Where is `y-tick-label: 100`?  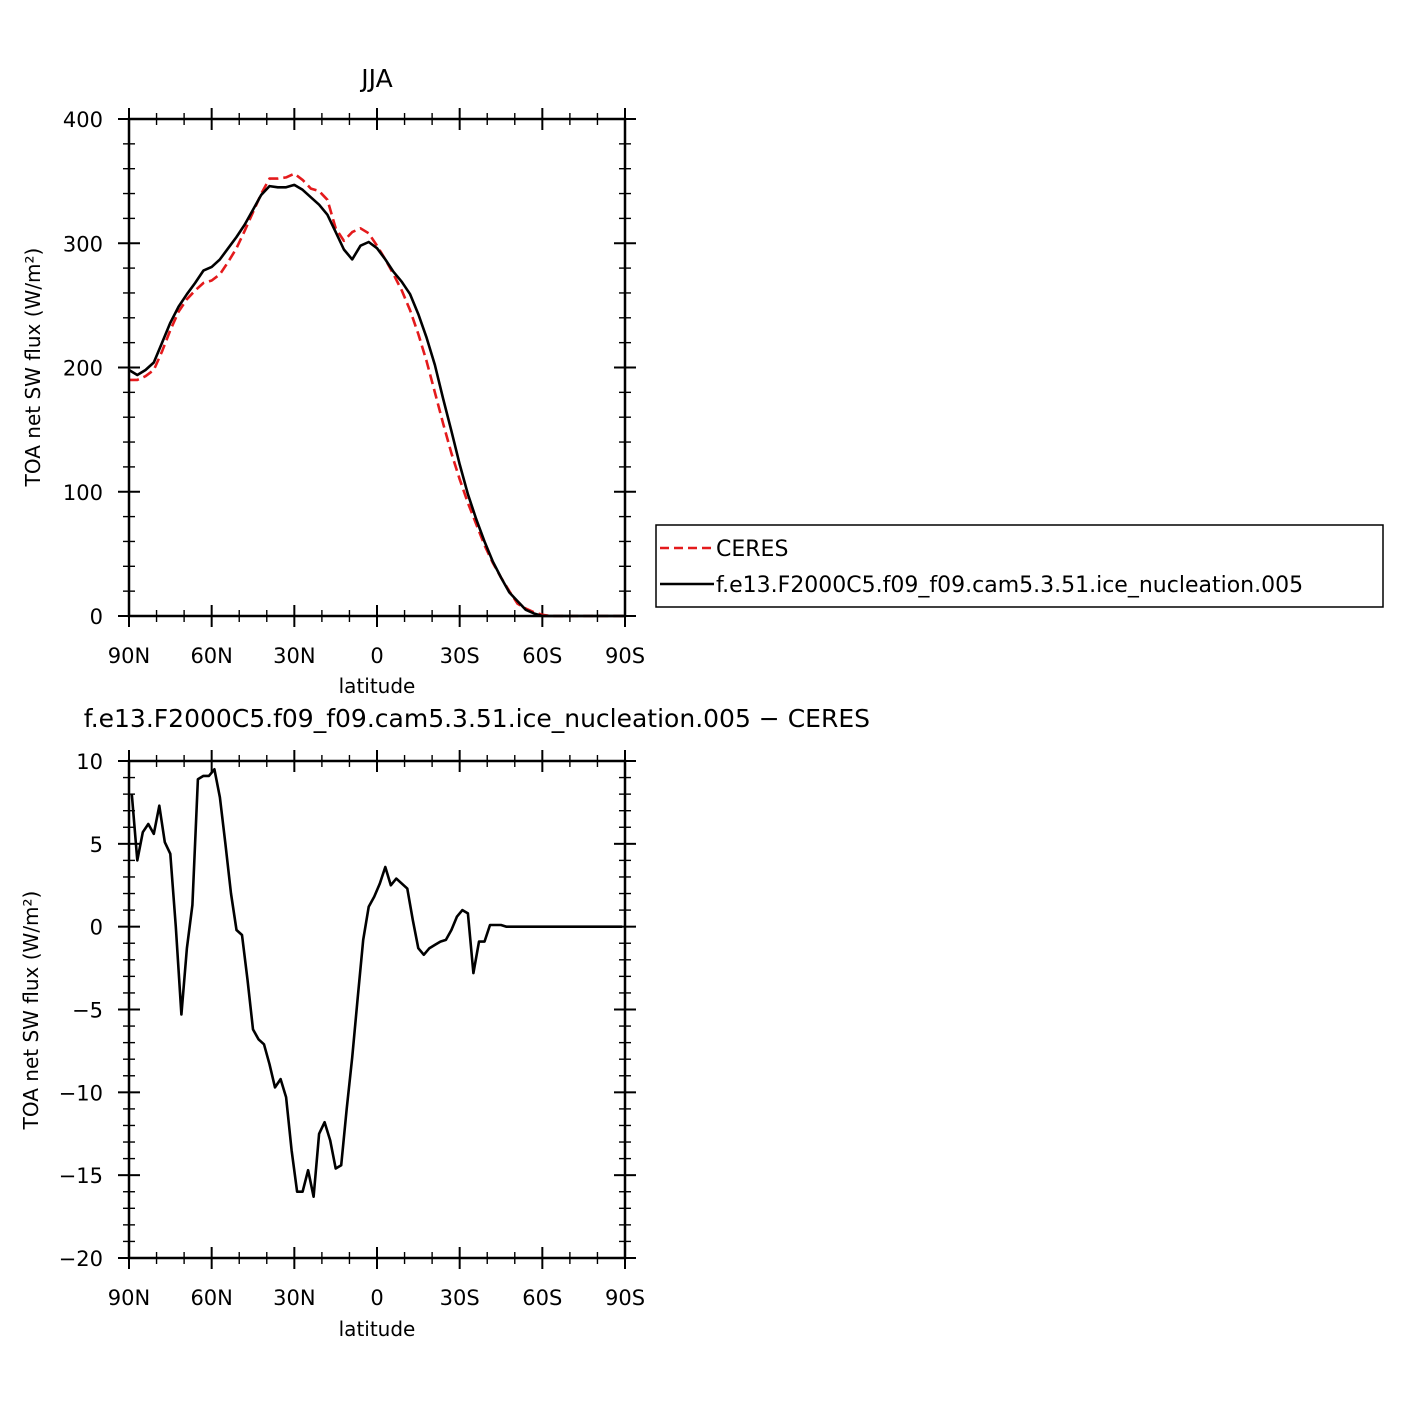 y-tick-label: 100 is located at coordinates (83, 493).